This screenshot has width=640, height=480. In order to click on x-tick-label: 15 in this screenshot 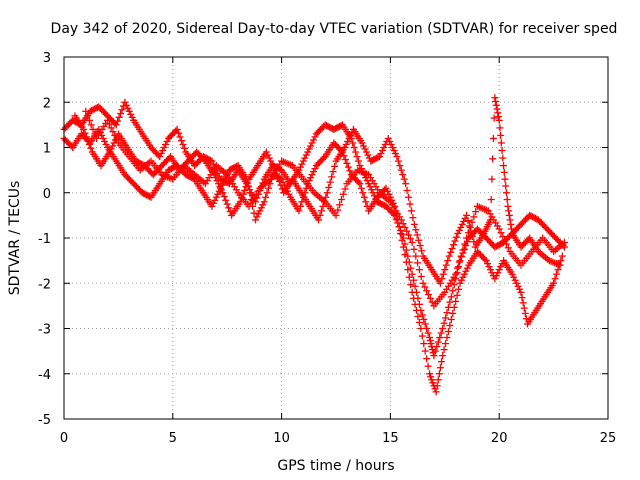, I will do `click(390, 438)`.